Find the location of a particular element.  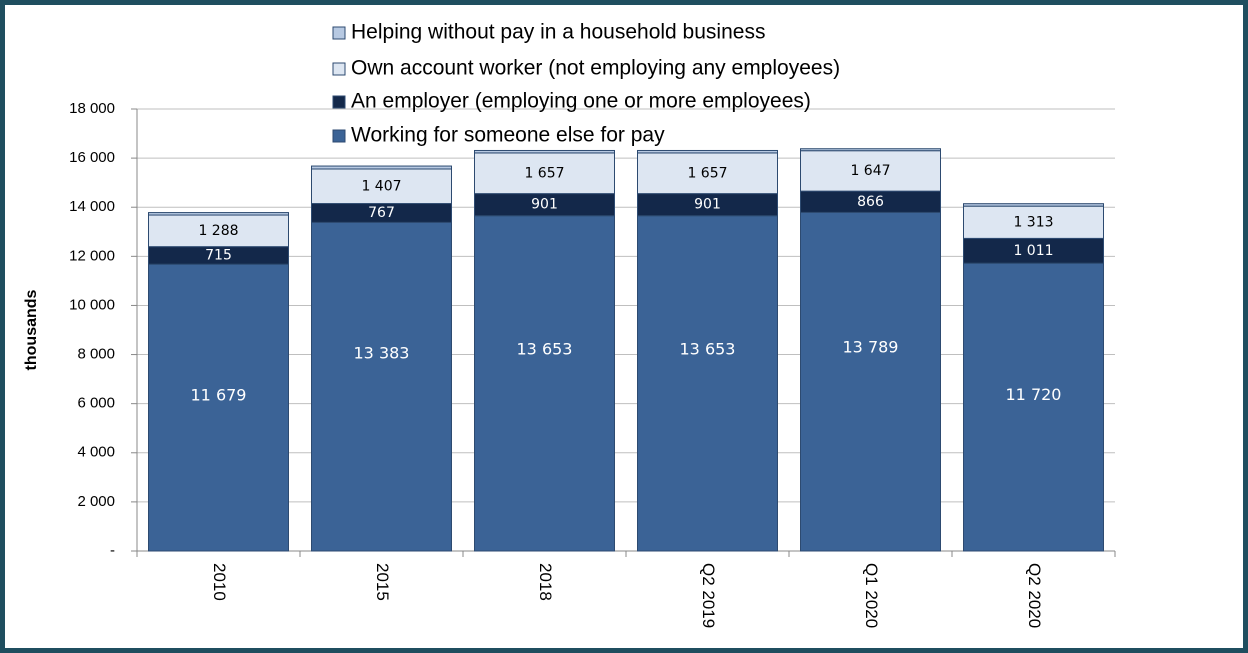

y-tick-label: 4 000 is located at coordinates (96, 452).